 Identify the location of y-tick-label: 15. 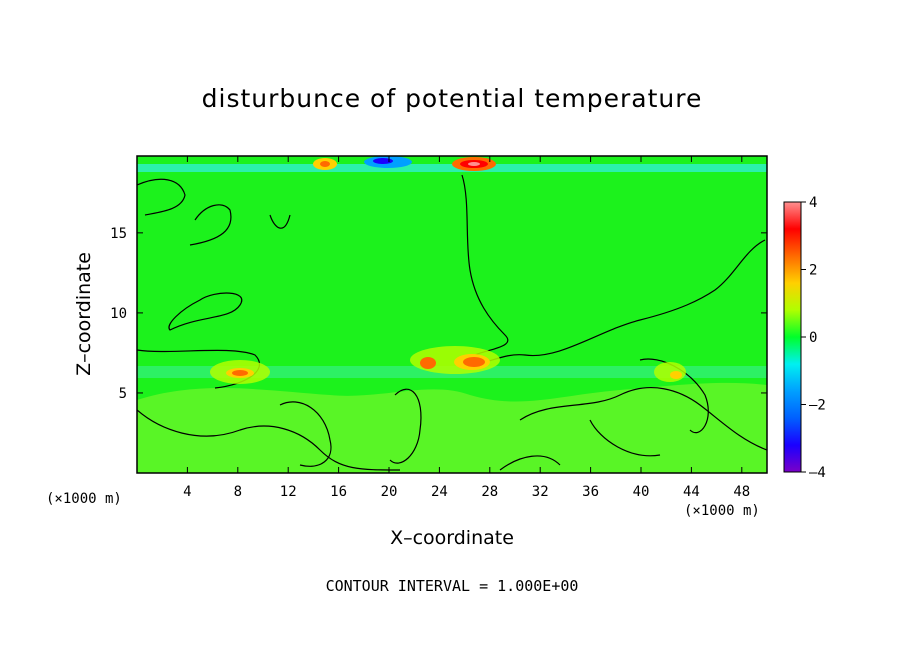
(118, 234).